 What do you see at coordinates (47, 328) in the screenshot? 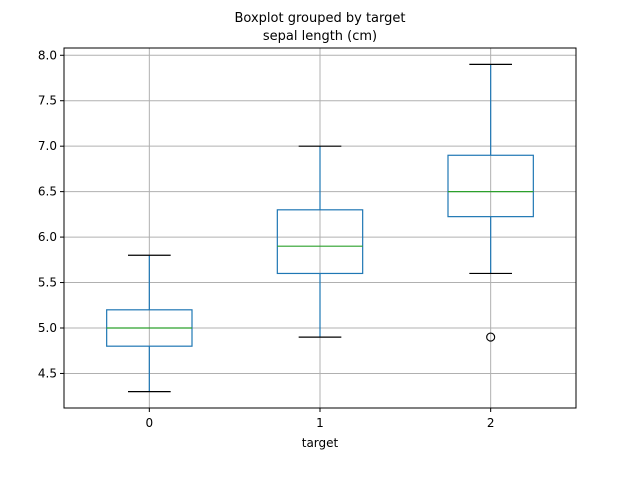
I see `y-tick-label: 5.0` at bounding box center [47, 328].